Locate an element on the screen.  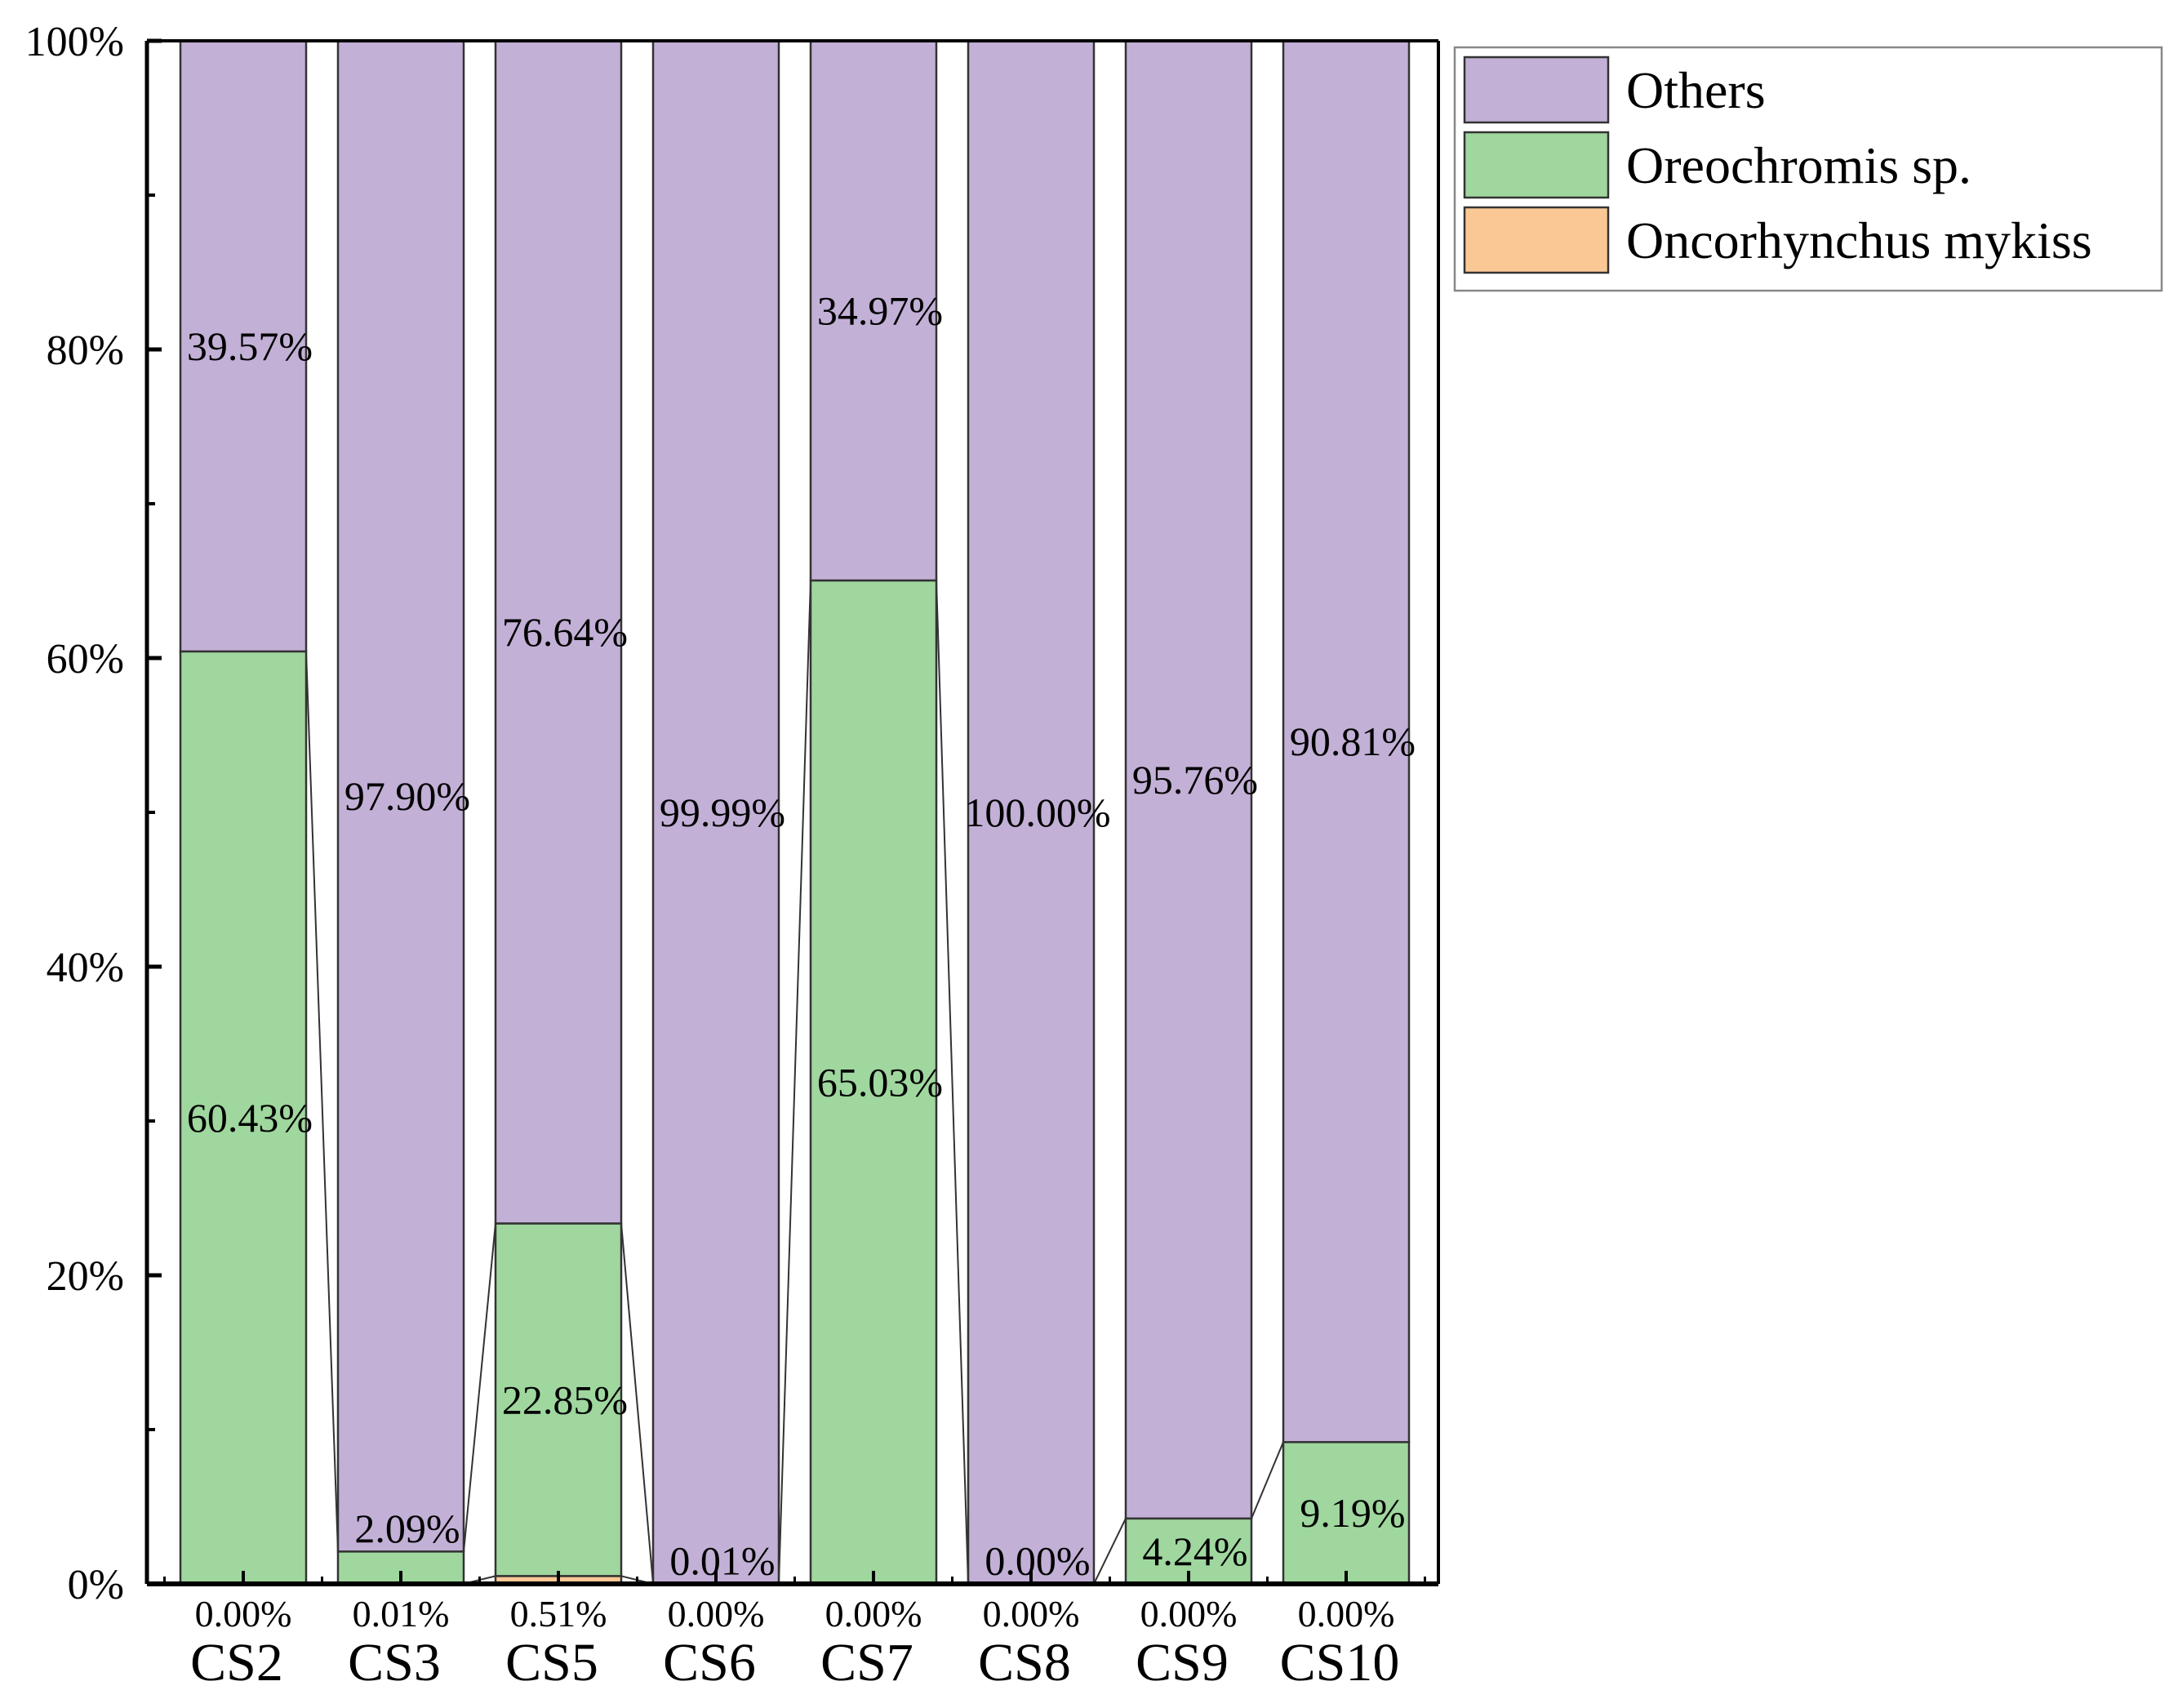
bar-others-cs9 is located at coordinates (1188, 779).